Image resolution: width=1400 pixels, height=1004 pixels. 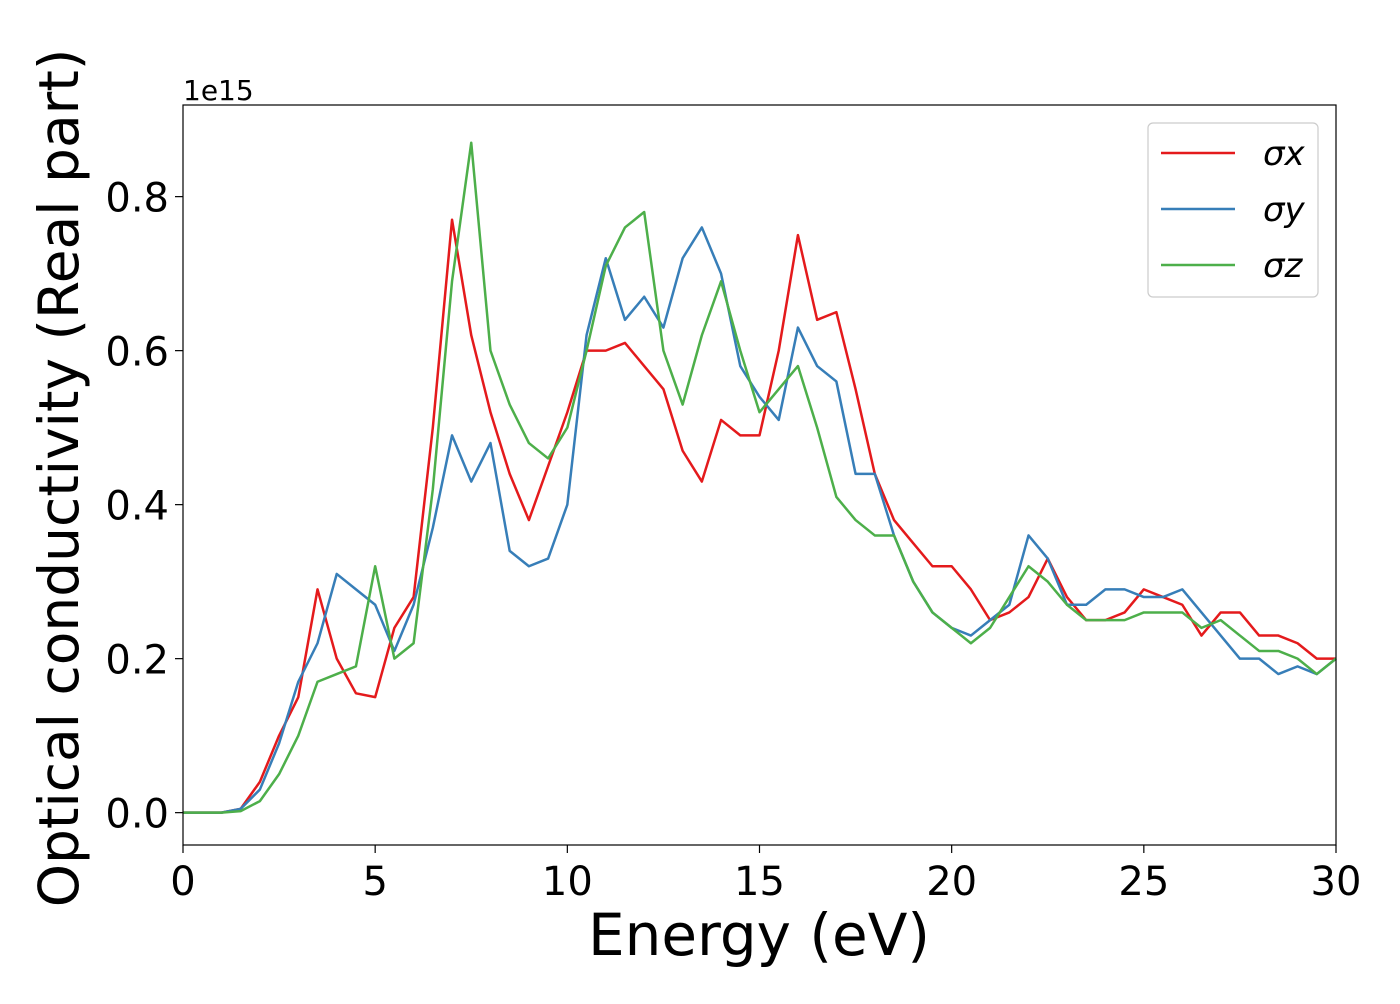 I want to click on y-tick-label: 0.8, so click(x=137, y=199).